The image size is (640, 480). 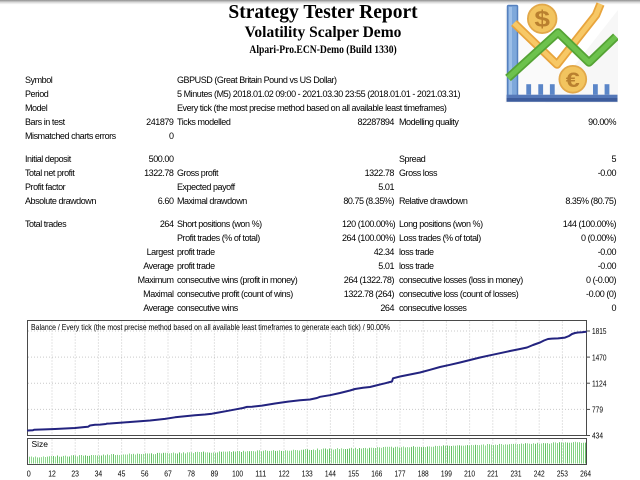 What do you see at coordinates (307, 474) in the screenshot?
I see `svg-text: 133` at bounding box center [307, 474].